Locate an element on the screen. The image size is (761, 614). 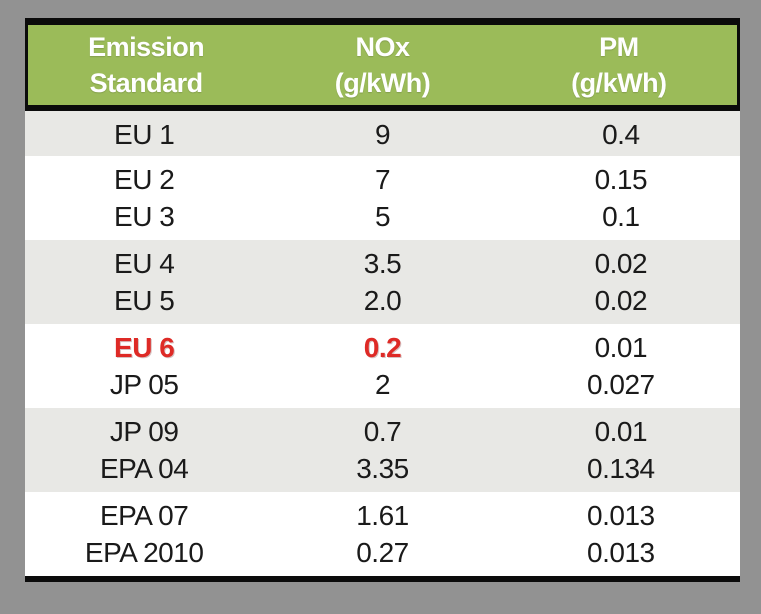
nox-cell: 9 is located at coordinates (382, 134).